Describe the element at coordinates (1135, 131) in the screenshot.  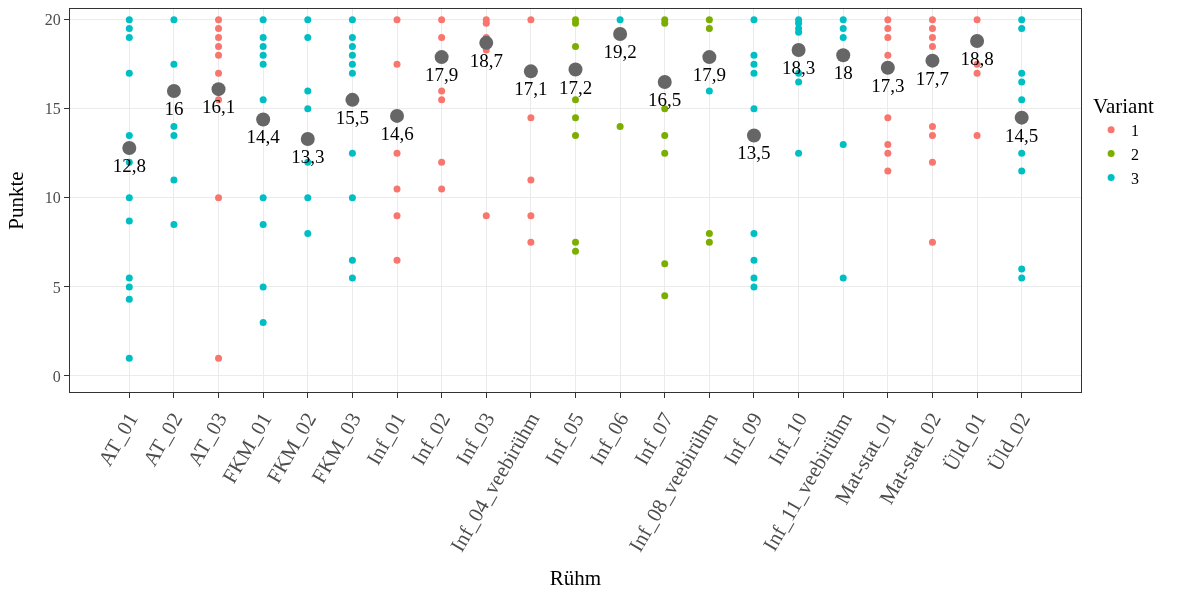
I see `legend-label: 1` at that location.